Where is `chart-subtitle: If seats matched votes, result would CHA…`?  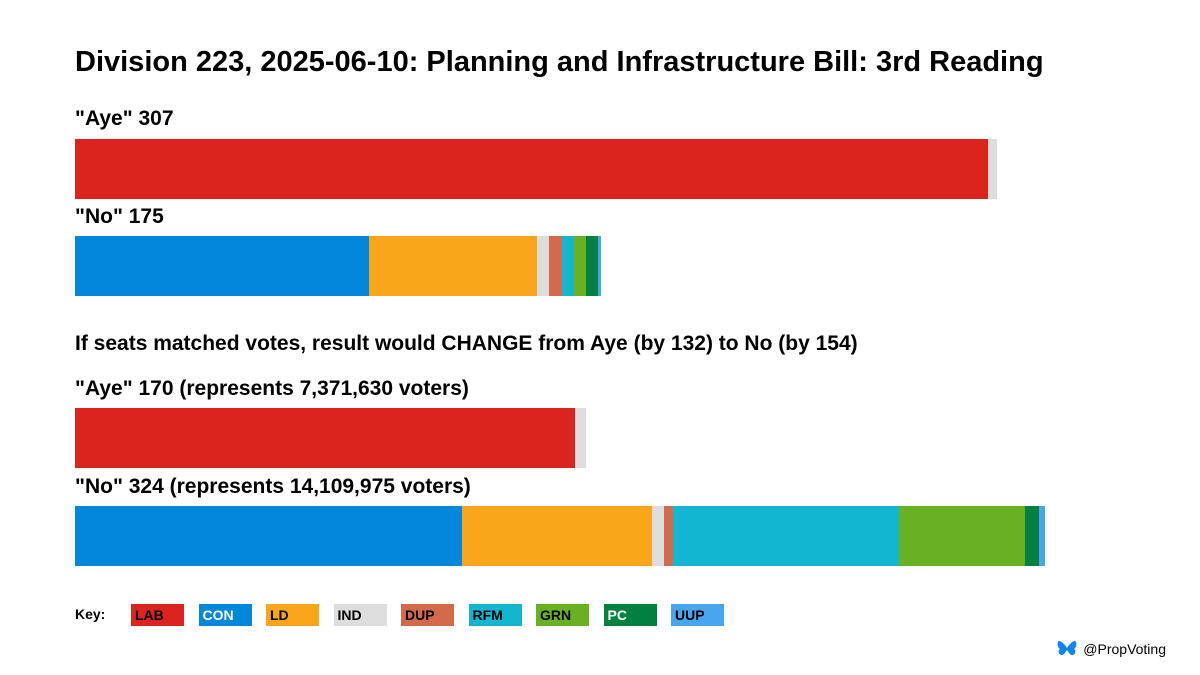
chart-subtitle: If seats matched votes, result would CHA… is located at coordinates (466, 343).